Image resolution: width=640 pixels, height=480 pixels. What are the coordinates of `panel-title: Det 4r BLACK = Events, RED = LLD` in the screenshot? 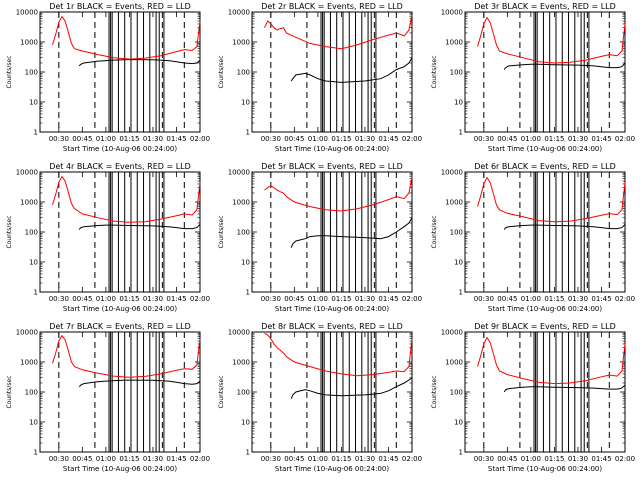 It's located at (120, 166).